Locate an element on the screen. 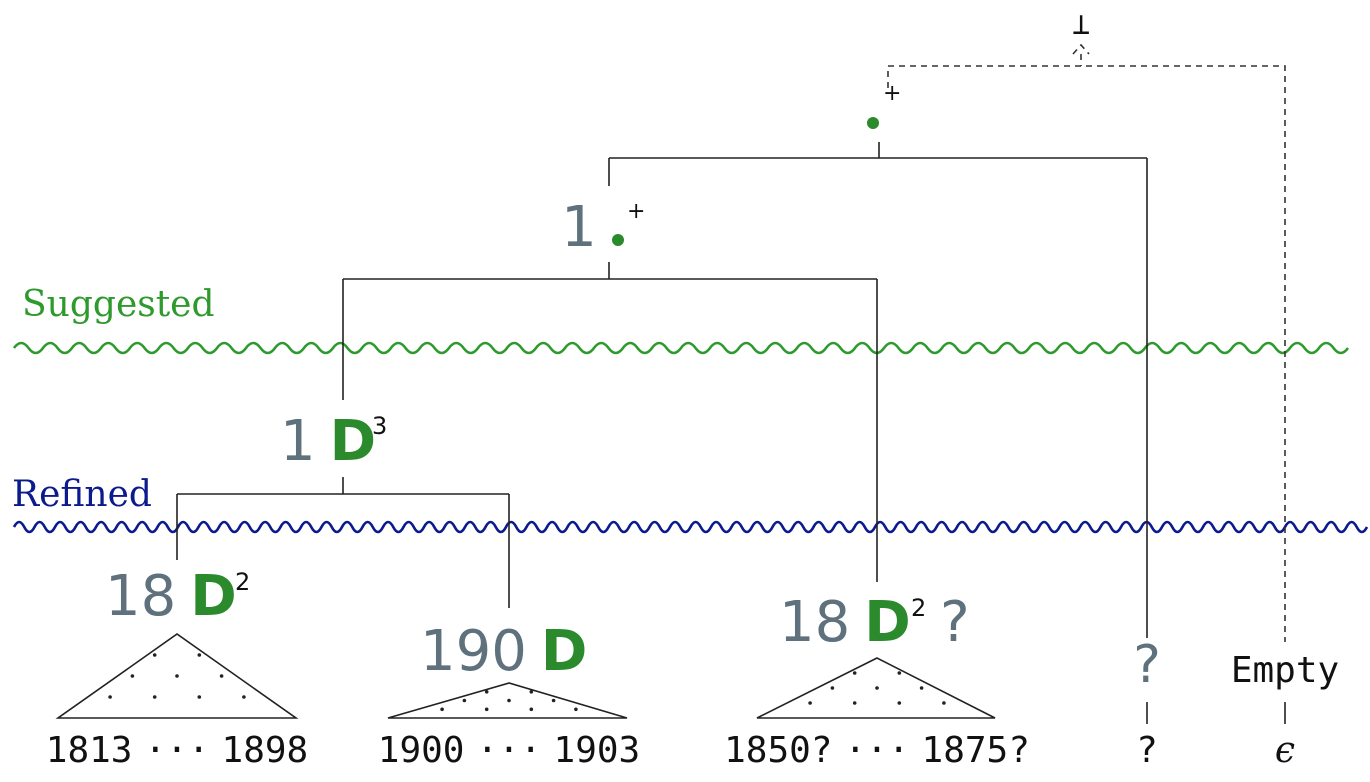  node-question: ? is located at coordinates (1147, 665).